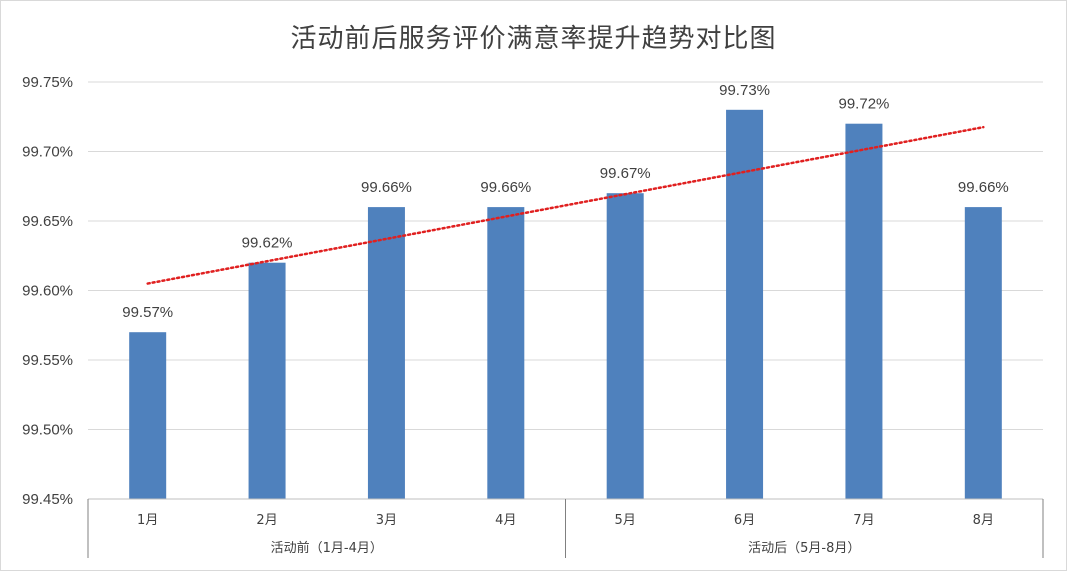 The image size is (1067, 571). What do you see at coordinates (47, 360) in the screenshot?
I see `y-tick-label: 99.55%` at bounding box center [47, 360].